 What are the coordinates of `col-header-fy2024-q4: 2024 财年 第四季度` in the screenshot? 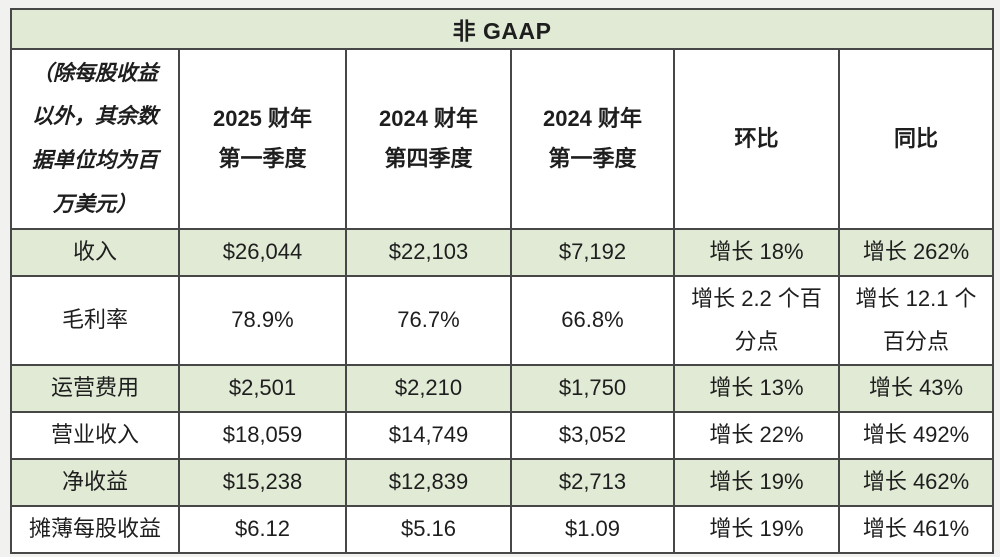 It's located at (428, 139).